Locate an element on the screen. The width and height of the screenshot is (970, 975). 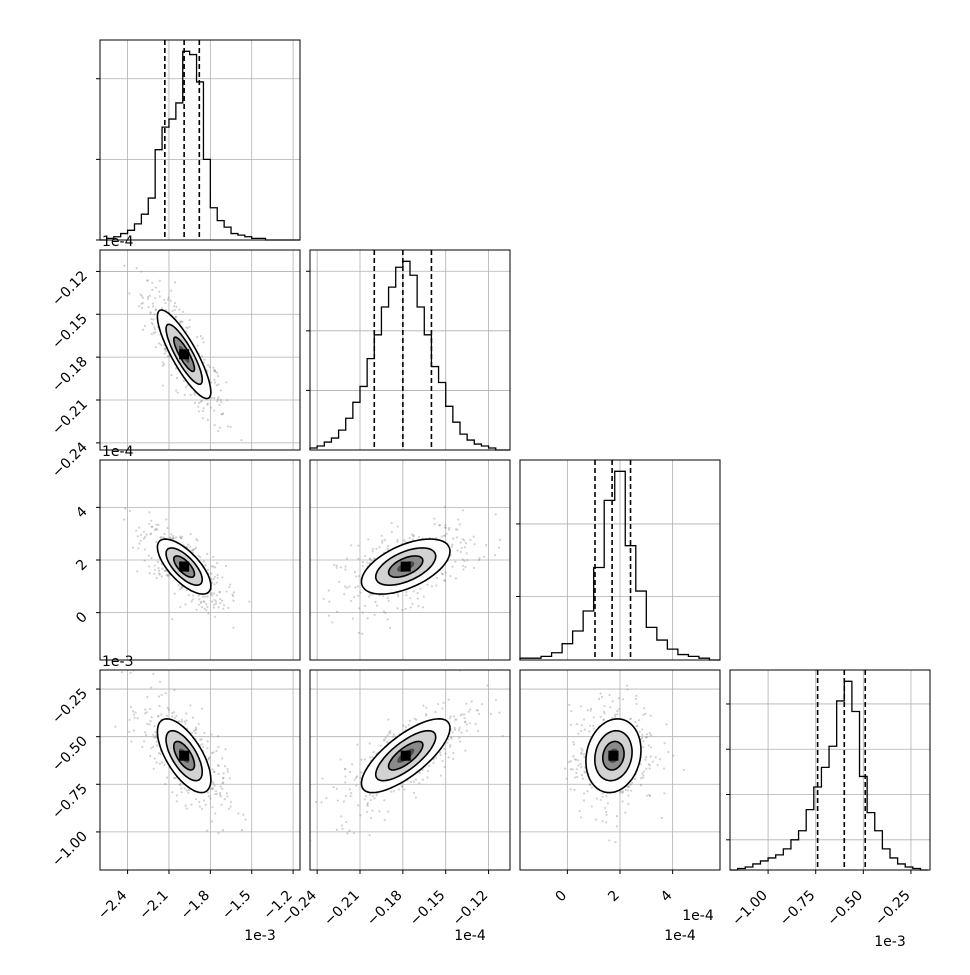
panel-1-0: −0.24−0.21−0.18−0.15−0.12 1e-4 is located at coordinates (175, 357).